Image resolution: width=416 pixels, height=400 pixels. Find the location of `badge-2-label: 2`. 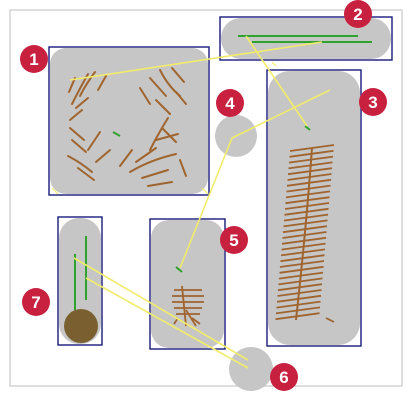

badge-2-label: 2 is located at coordinates (357, 14).